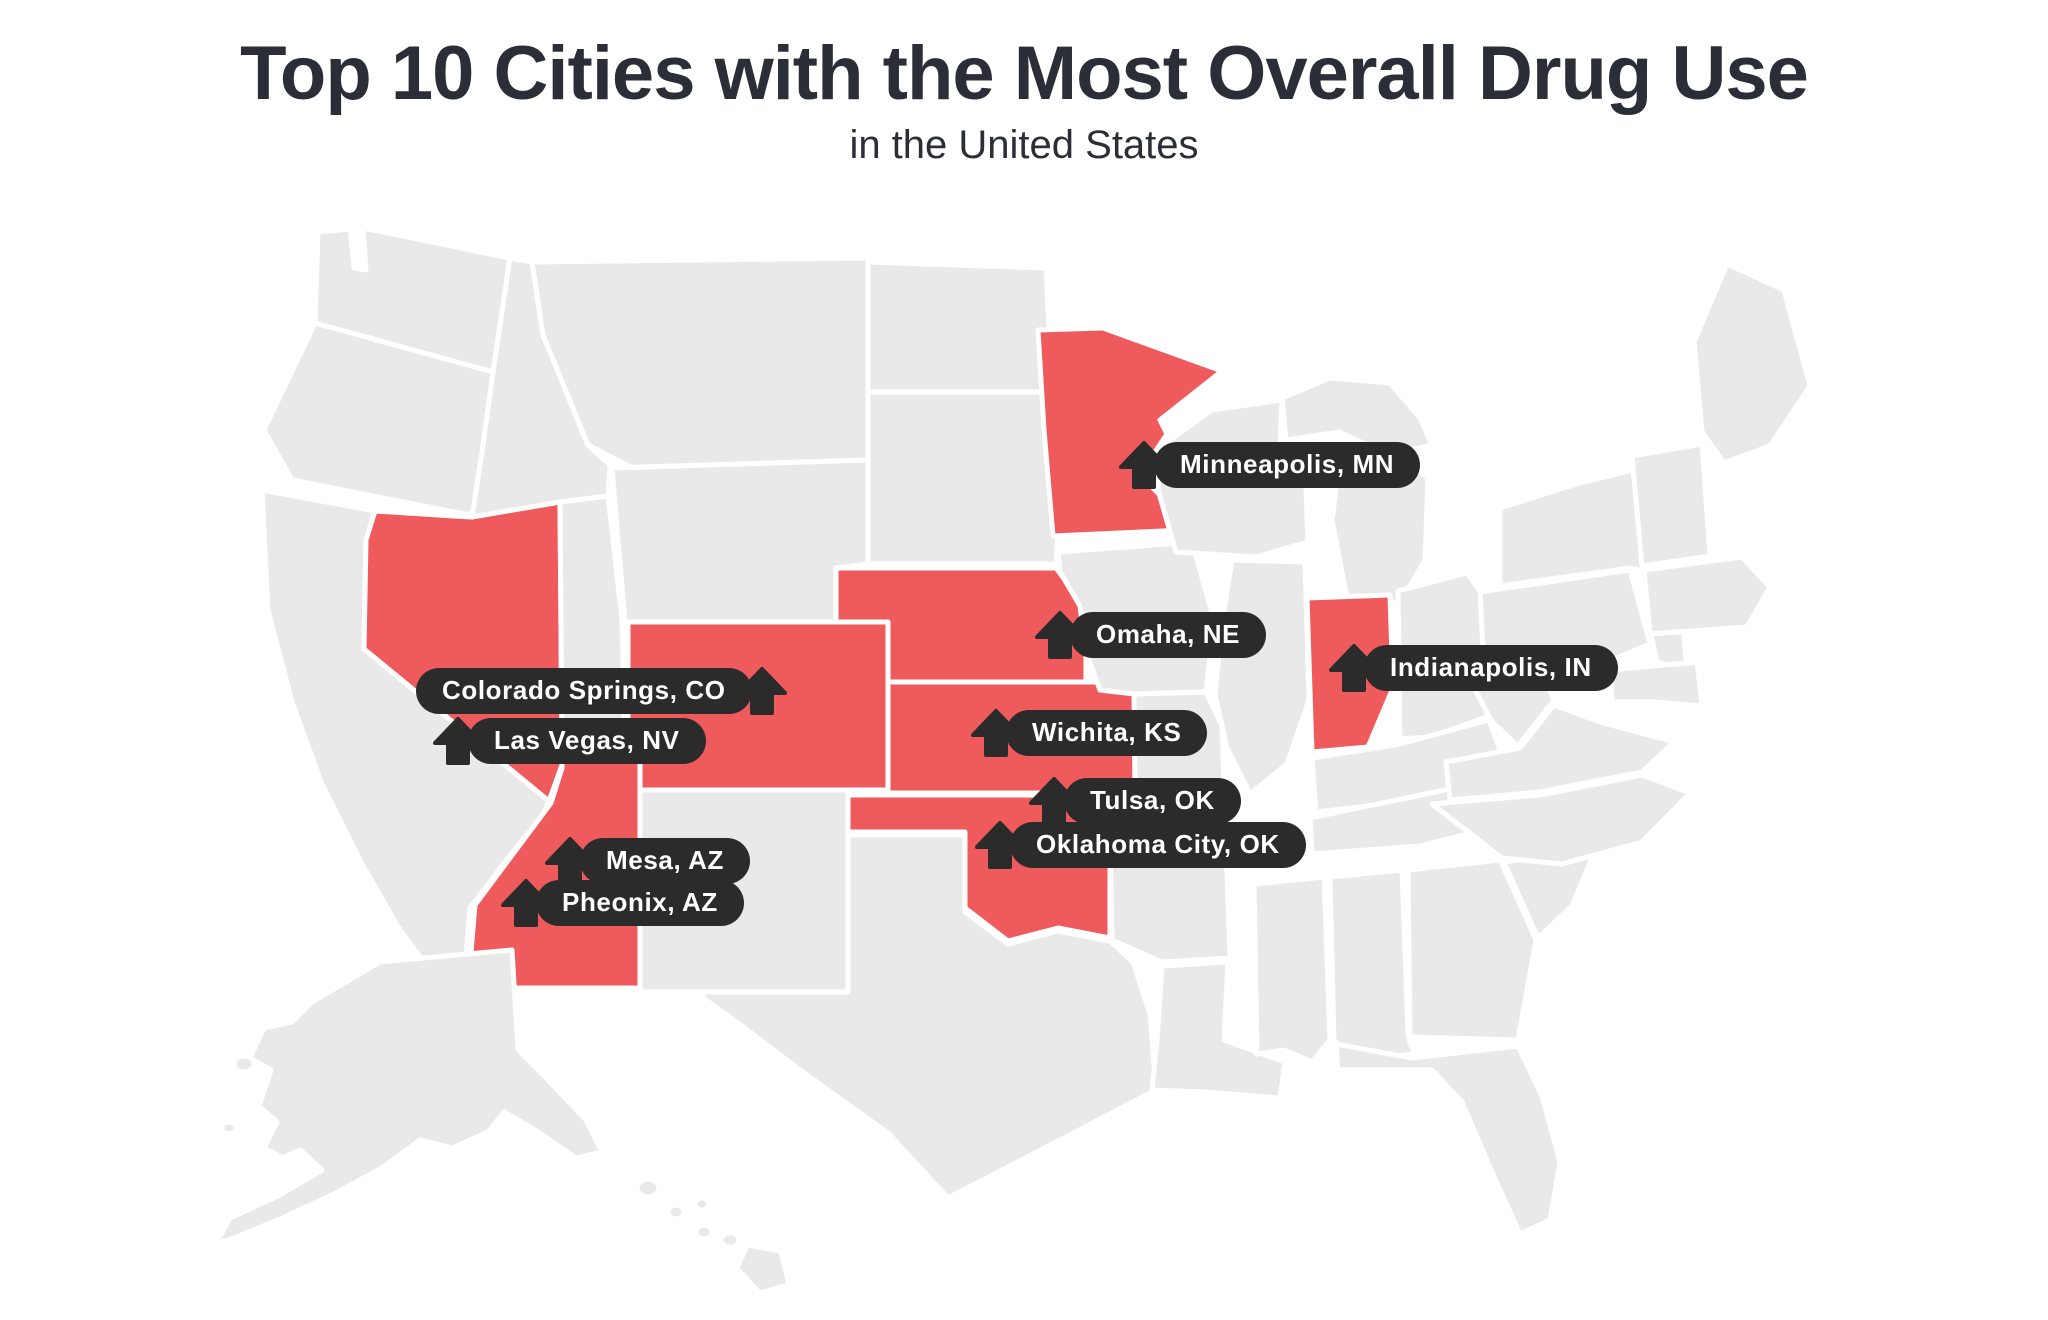  What do you see at coordinates (640, 903) in the screenshot?
I see `city-pill: Pheonix, AZ` at bounding box center [640, 903].